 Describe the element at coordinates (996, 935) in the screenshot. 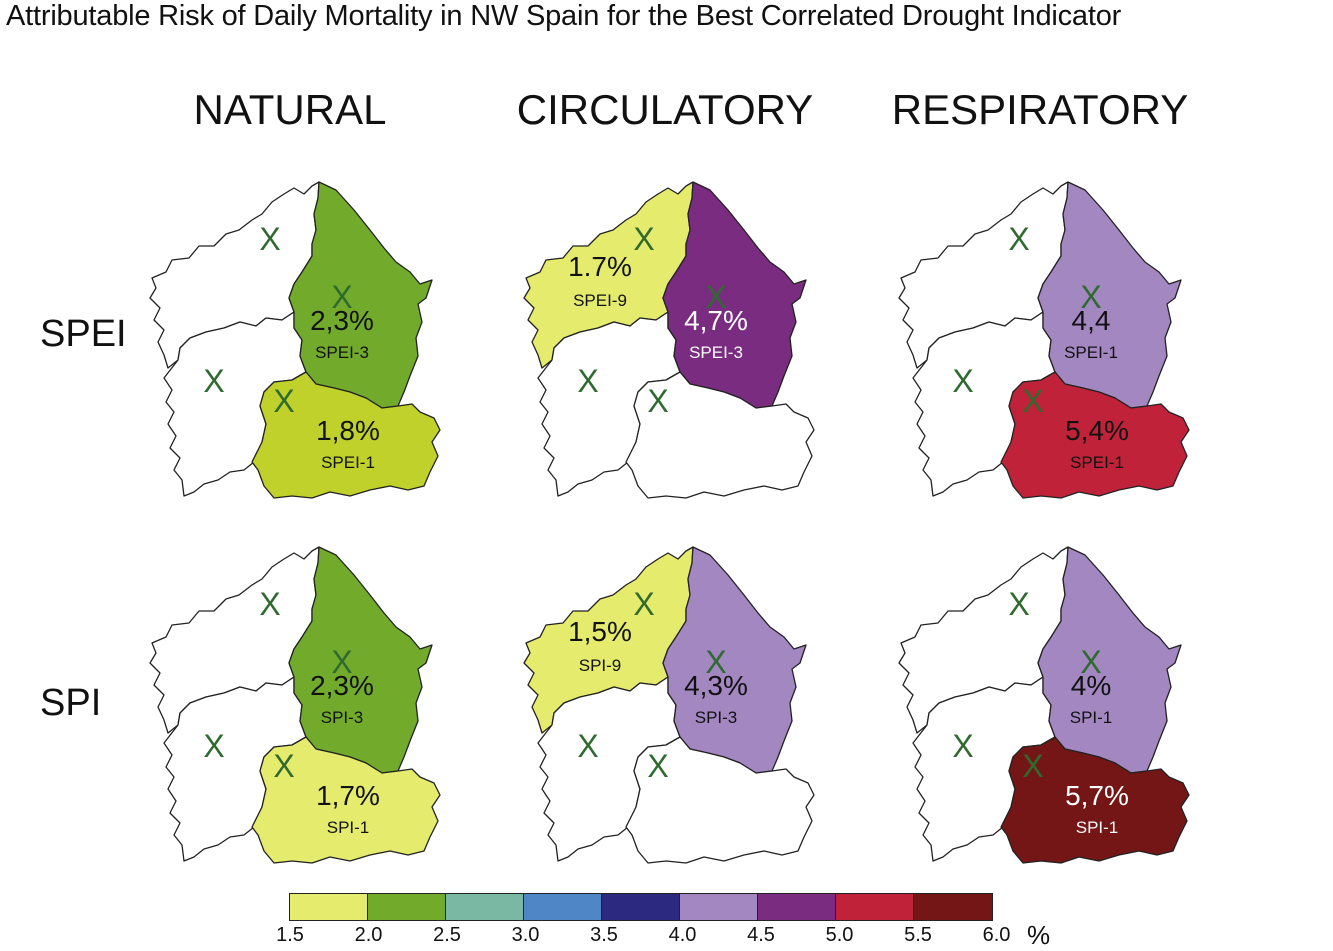

I see `legend-tick-label: 6.0` at that location.